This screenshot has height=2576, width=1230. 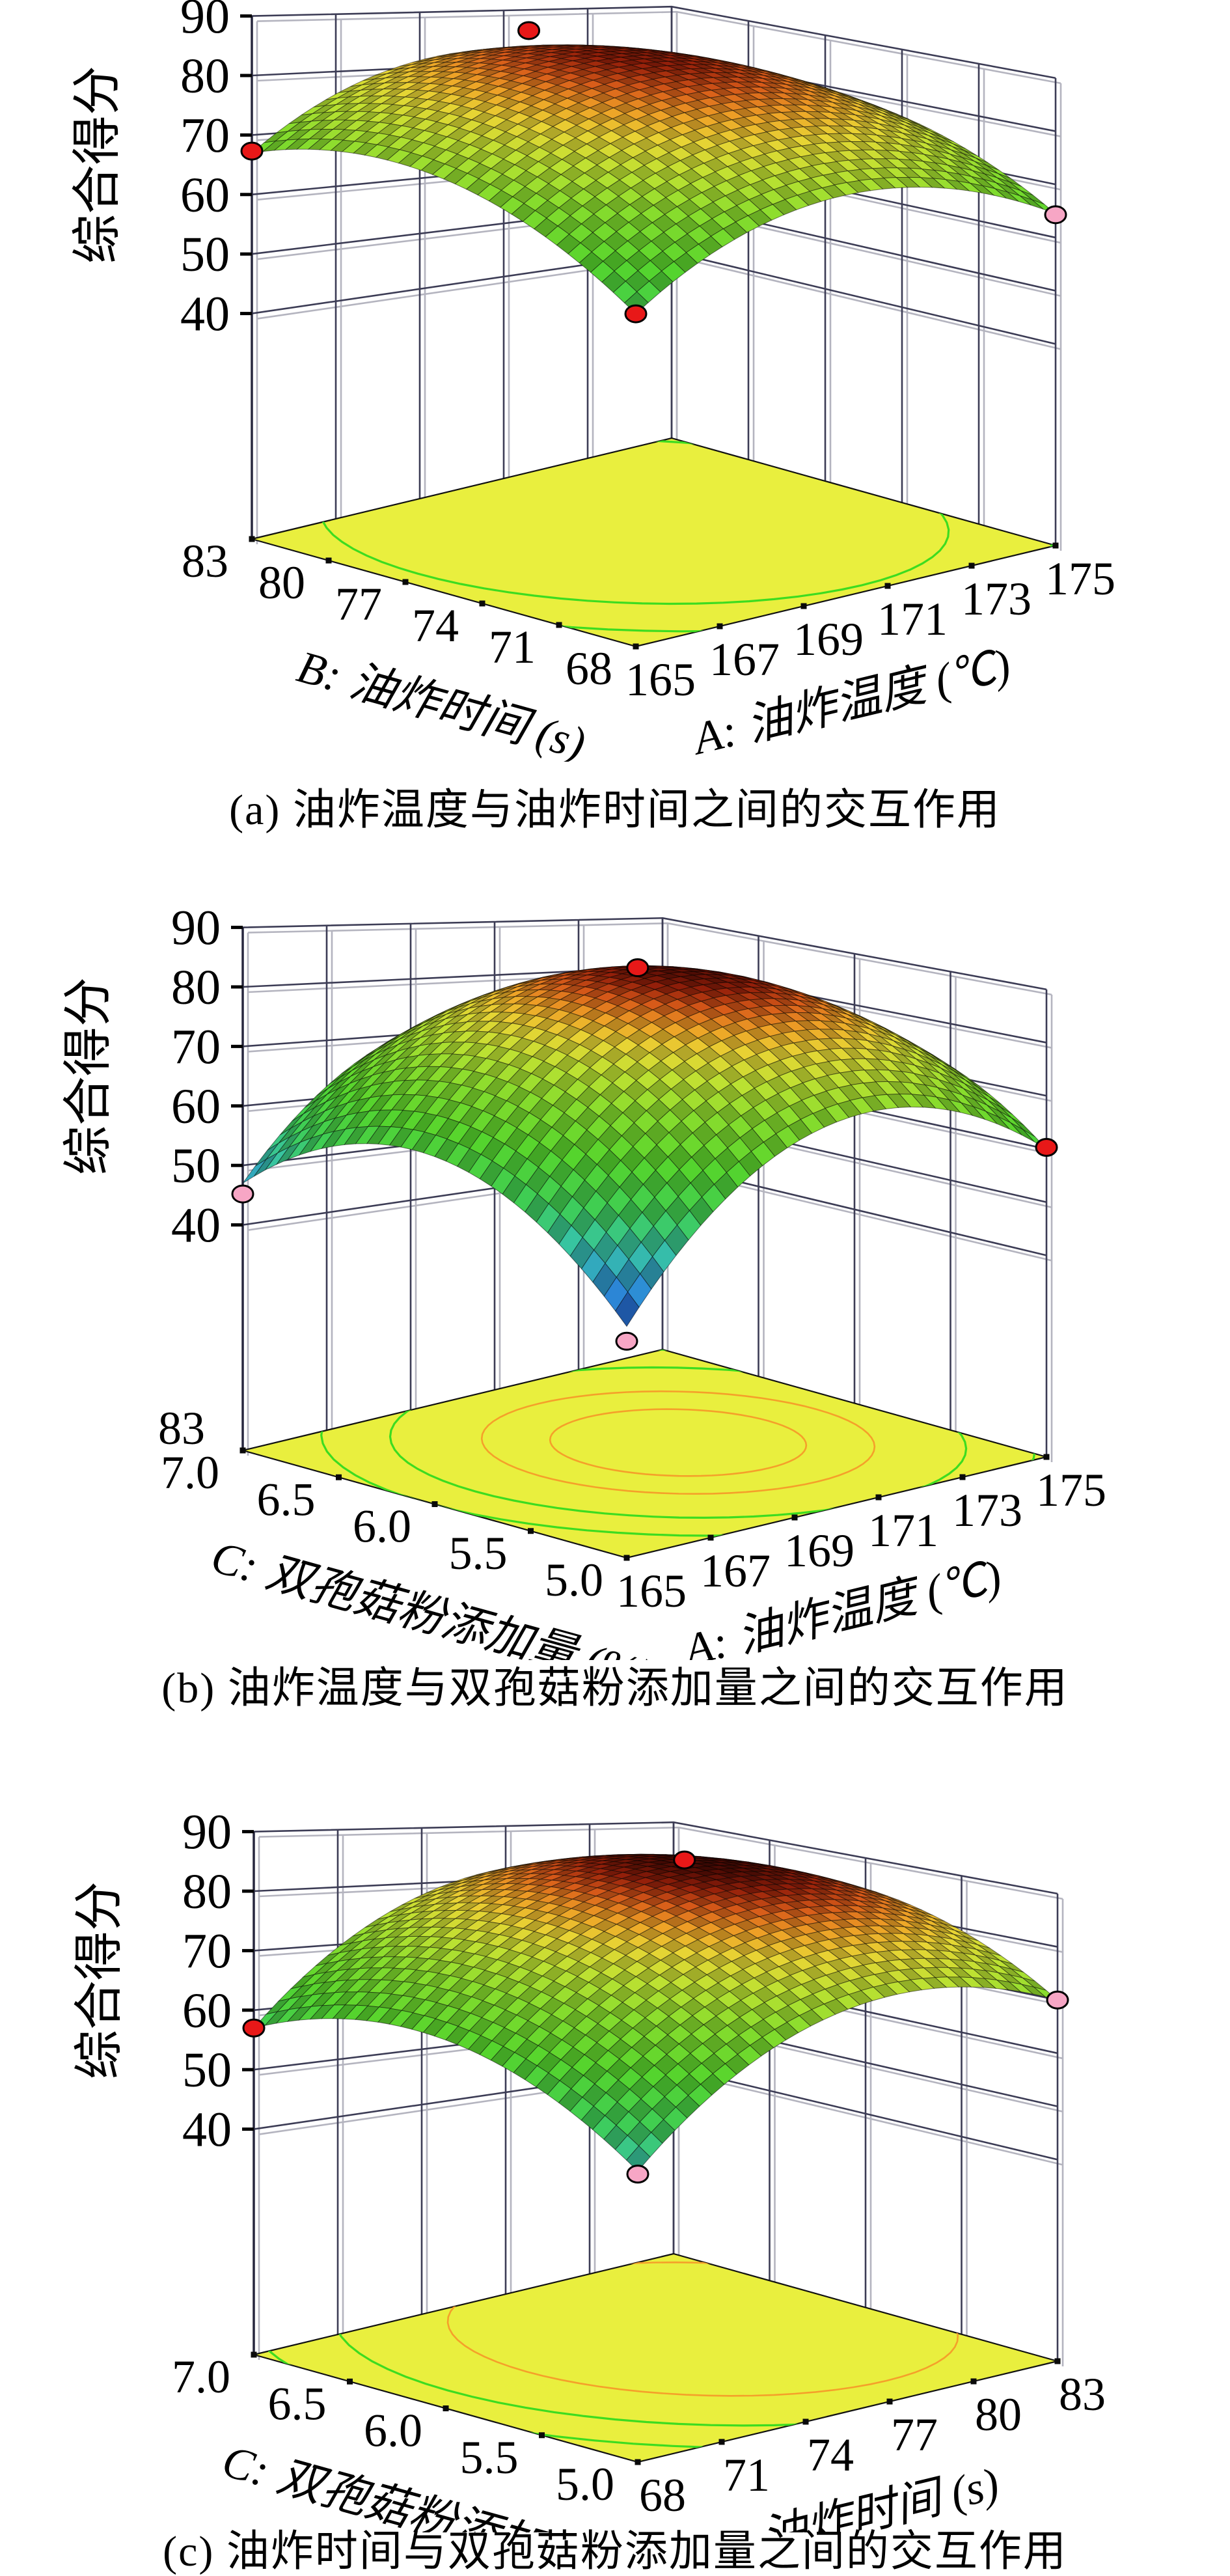 I want to click on right-axis-tick-label: 165, so click(x=651, y=1591).